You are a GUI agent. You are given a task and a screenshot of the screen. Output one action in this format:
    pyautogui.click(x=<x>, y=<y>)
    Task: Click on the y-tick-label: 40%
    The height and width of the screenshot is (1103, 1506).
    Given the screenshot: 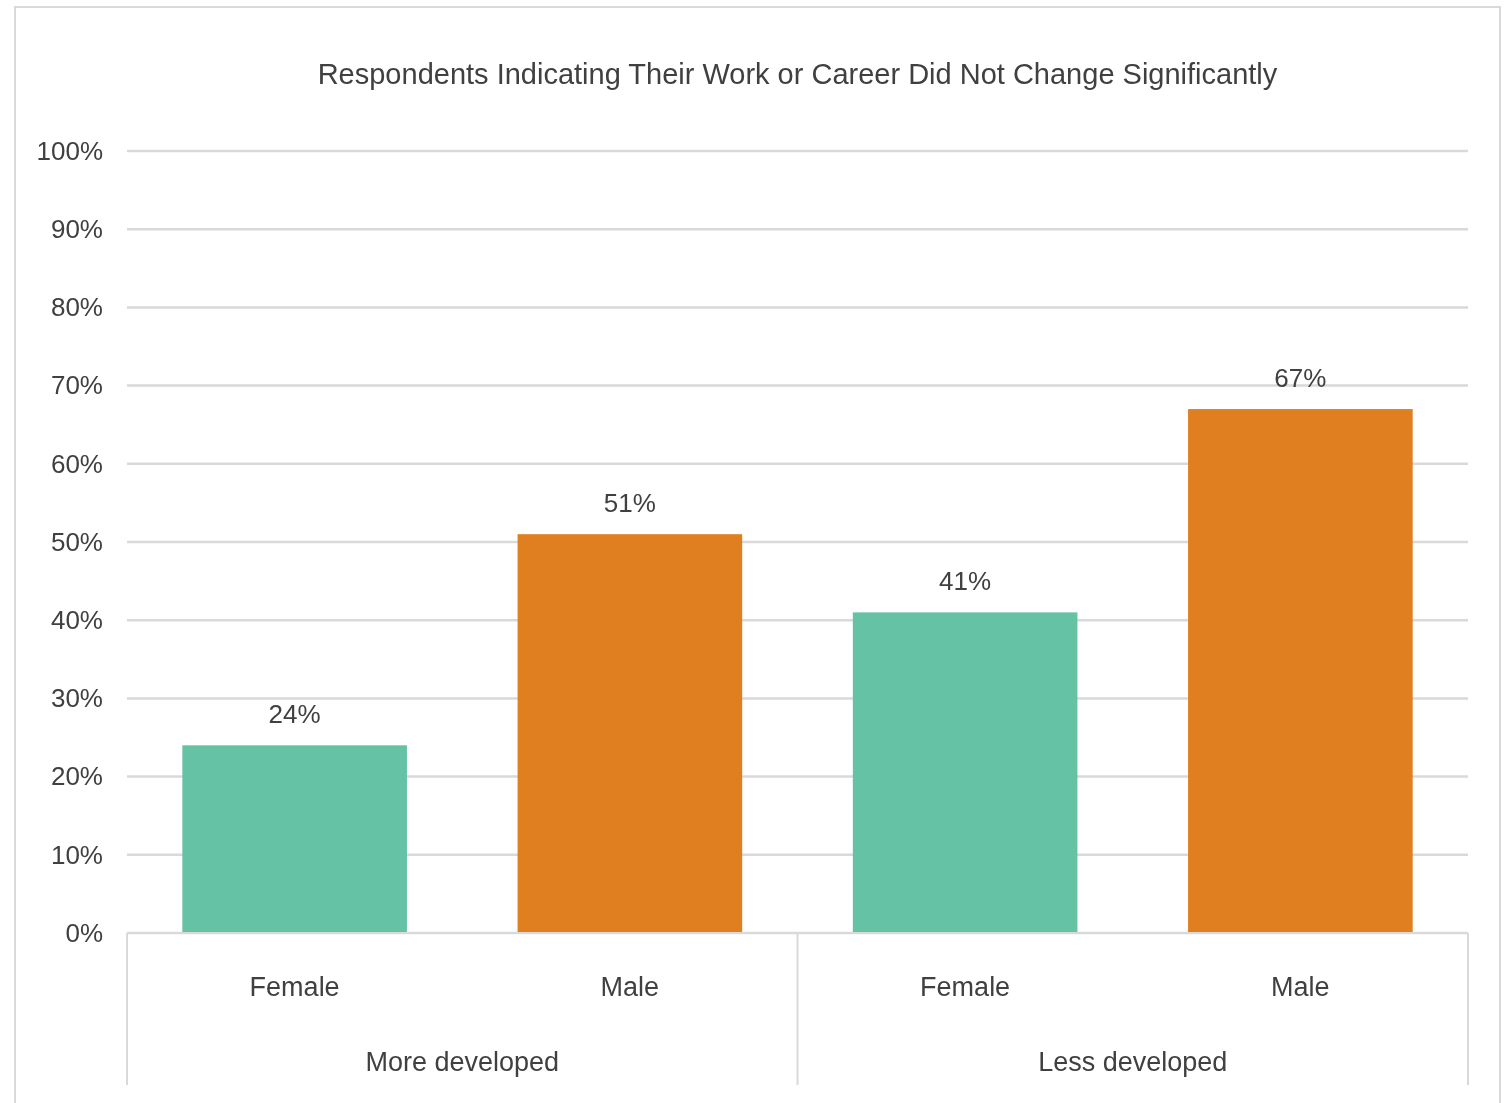 What is the action you would take?
    pyautogui.click(x=76, y=620)
    